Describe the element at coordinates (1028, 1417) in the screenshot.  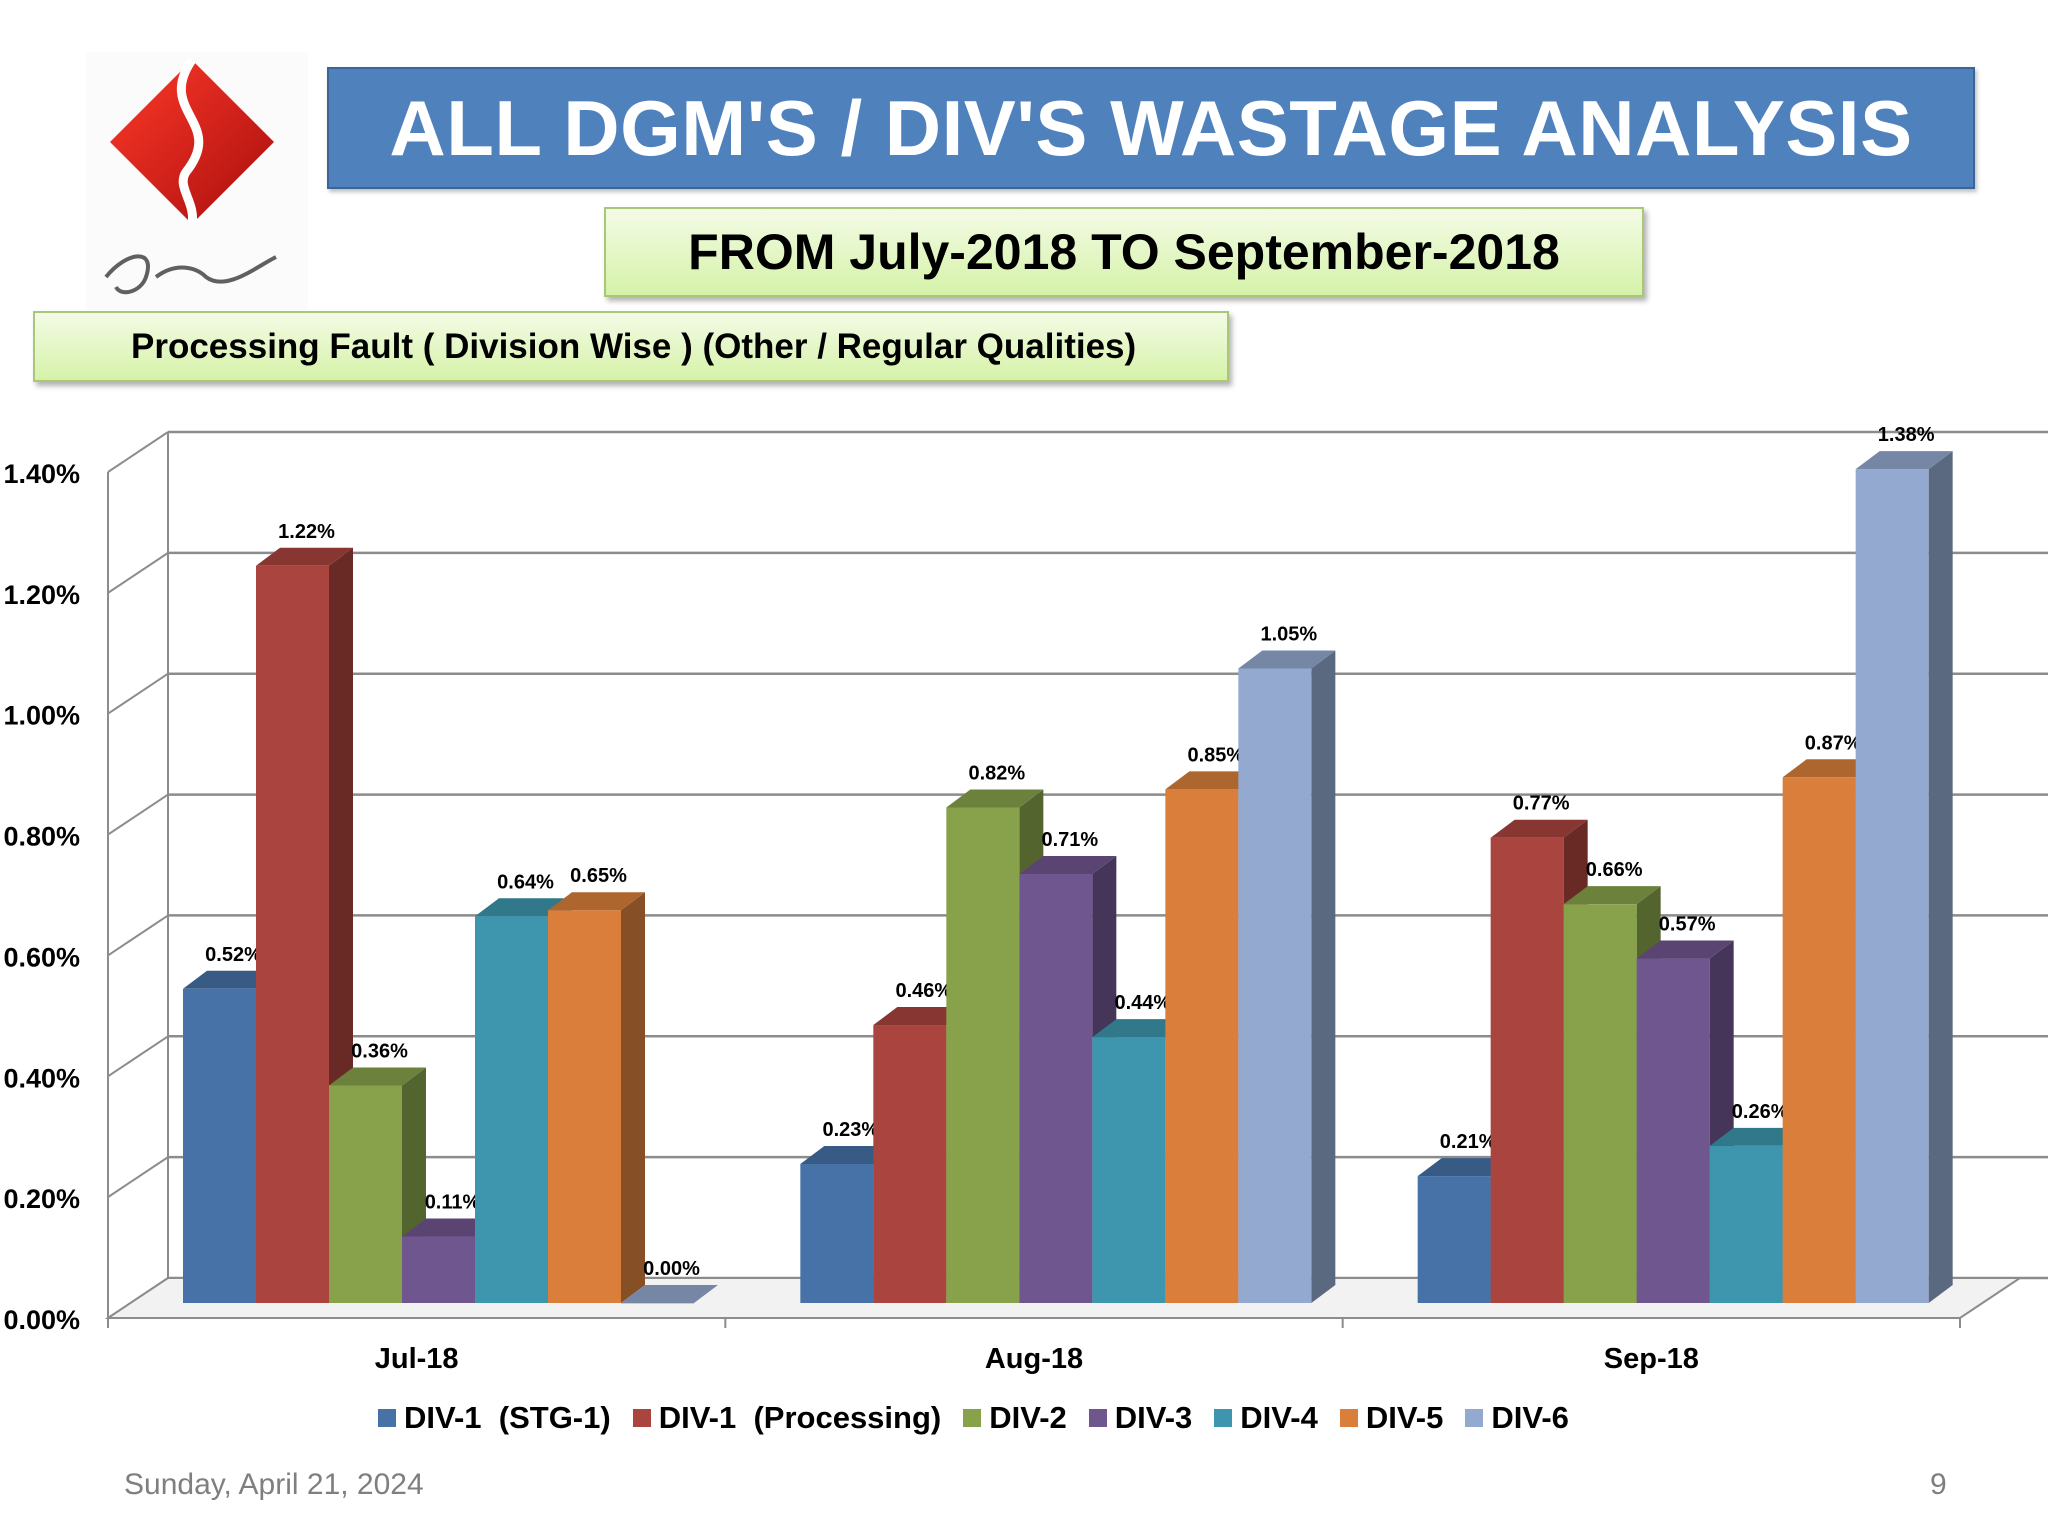
I see `legend-label: DIV-2` at that location.